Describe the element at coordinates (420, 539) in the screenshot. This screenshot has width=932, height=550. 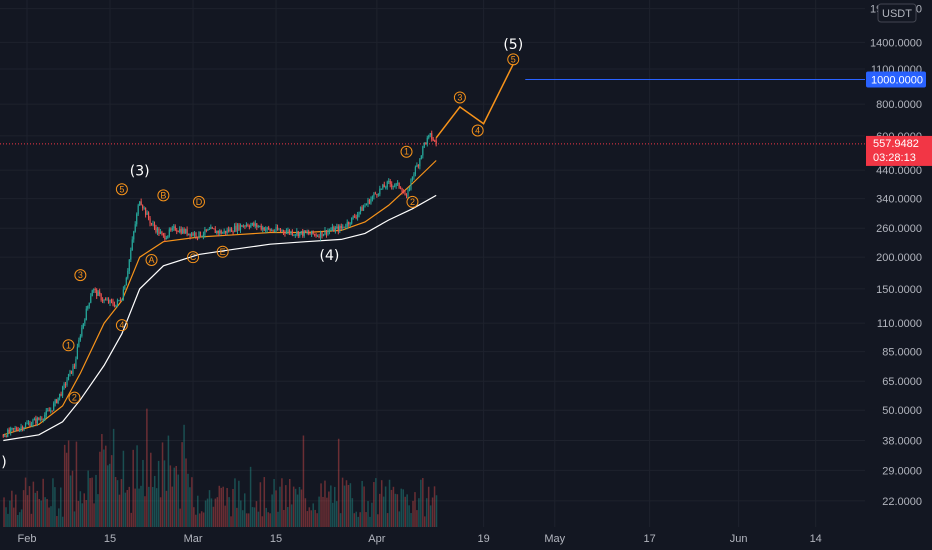
I see `time-axis: Feb 15 Mar 15 Apr 19 May 17 Jun 14` at that location.